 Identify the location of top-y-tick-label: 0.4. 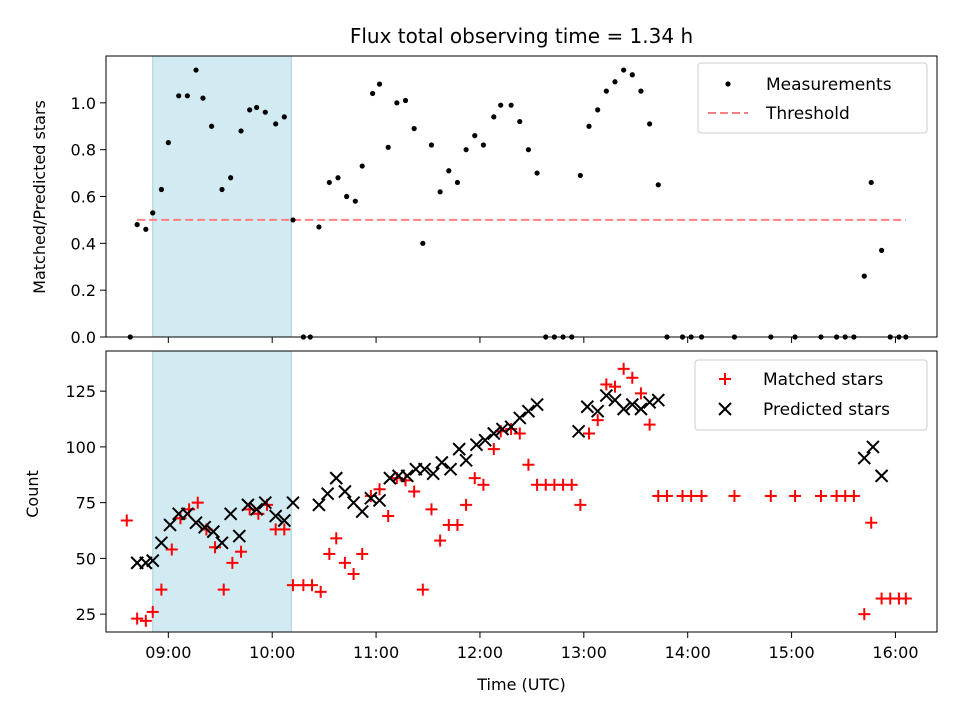
(83, 243).